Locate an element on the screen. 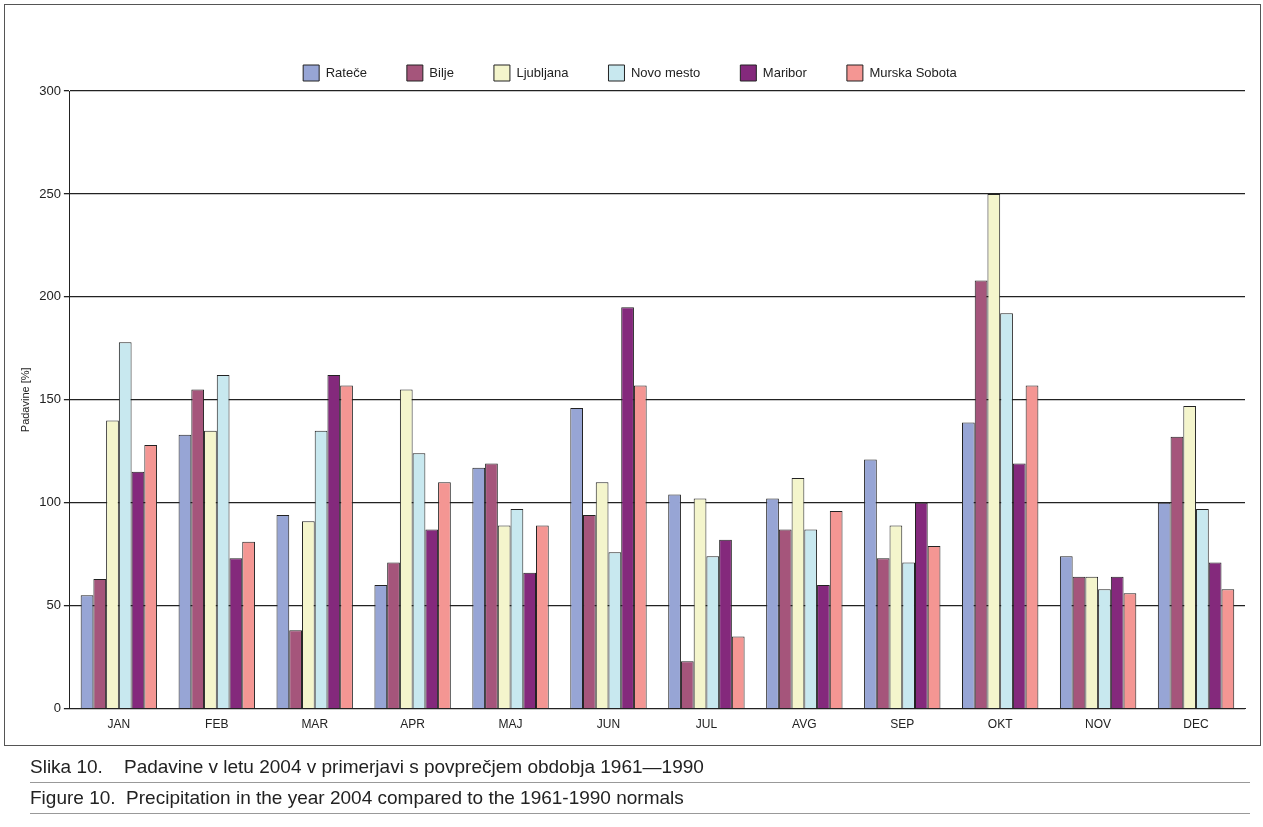 The height and width of the screenshot is (827, 1263). x-tick-label: SEP is located at coordinates (902, 724).